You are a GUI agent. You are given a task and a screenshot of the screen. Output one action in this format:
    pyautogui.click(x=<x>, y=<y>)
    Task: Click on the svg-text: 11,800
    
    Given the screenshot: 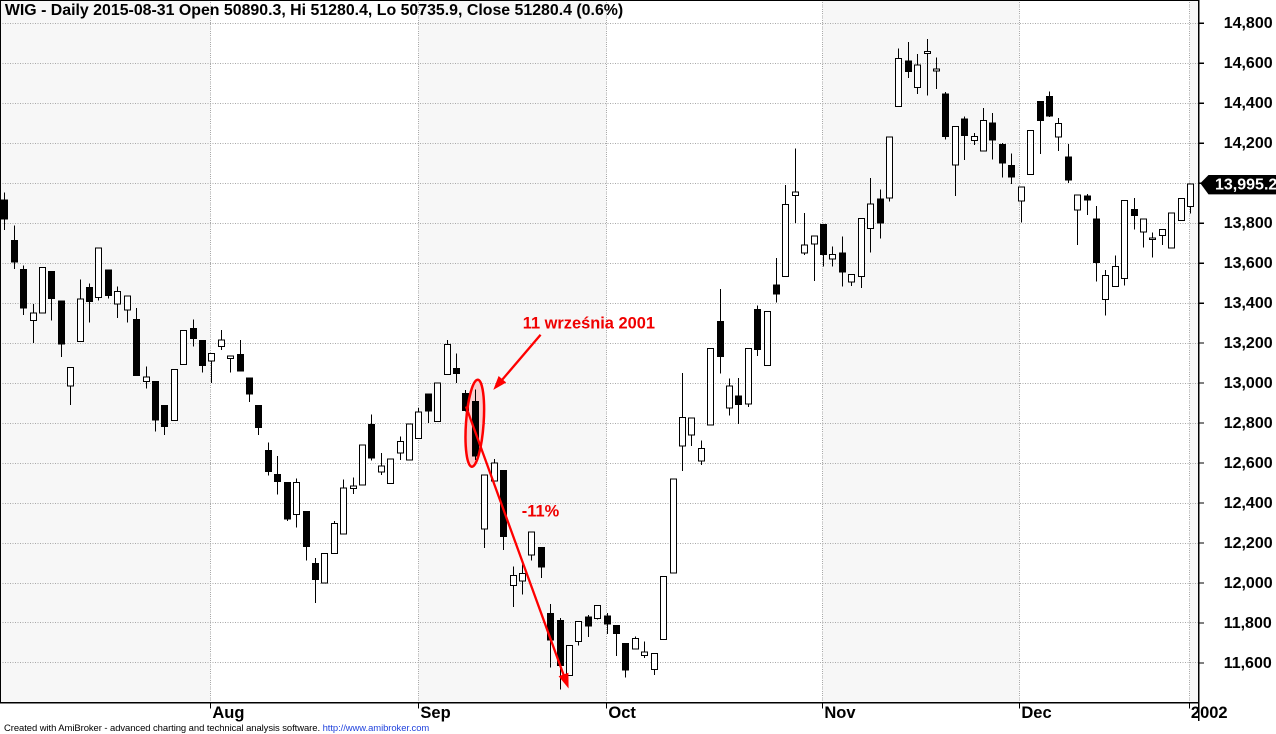 What is the action you would take?
    pyautogui.click(x=1248, y=623)
    